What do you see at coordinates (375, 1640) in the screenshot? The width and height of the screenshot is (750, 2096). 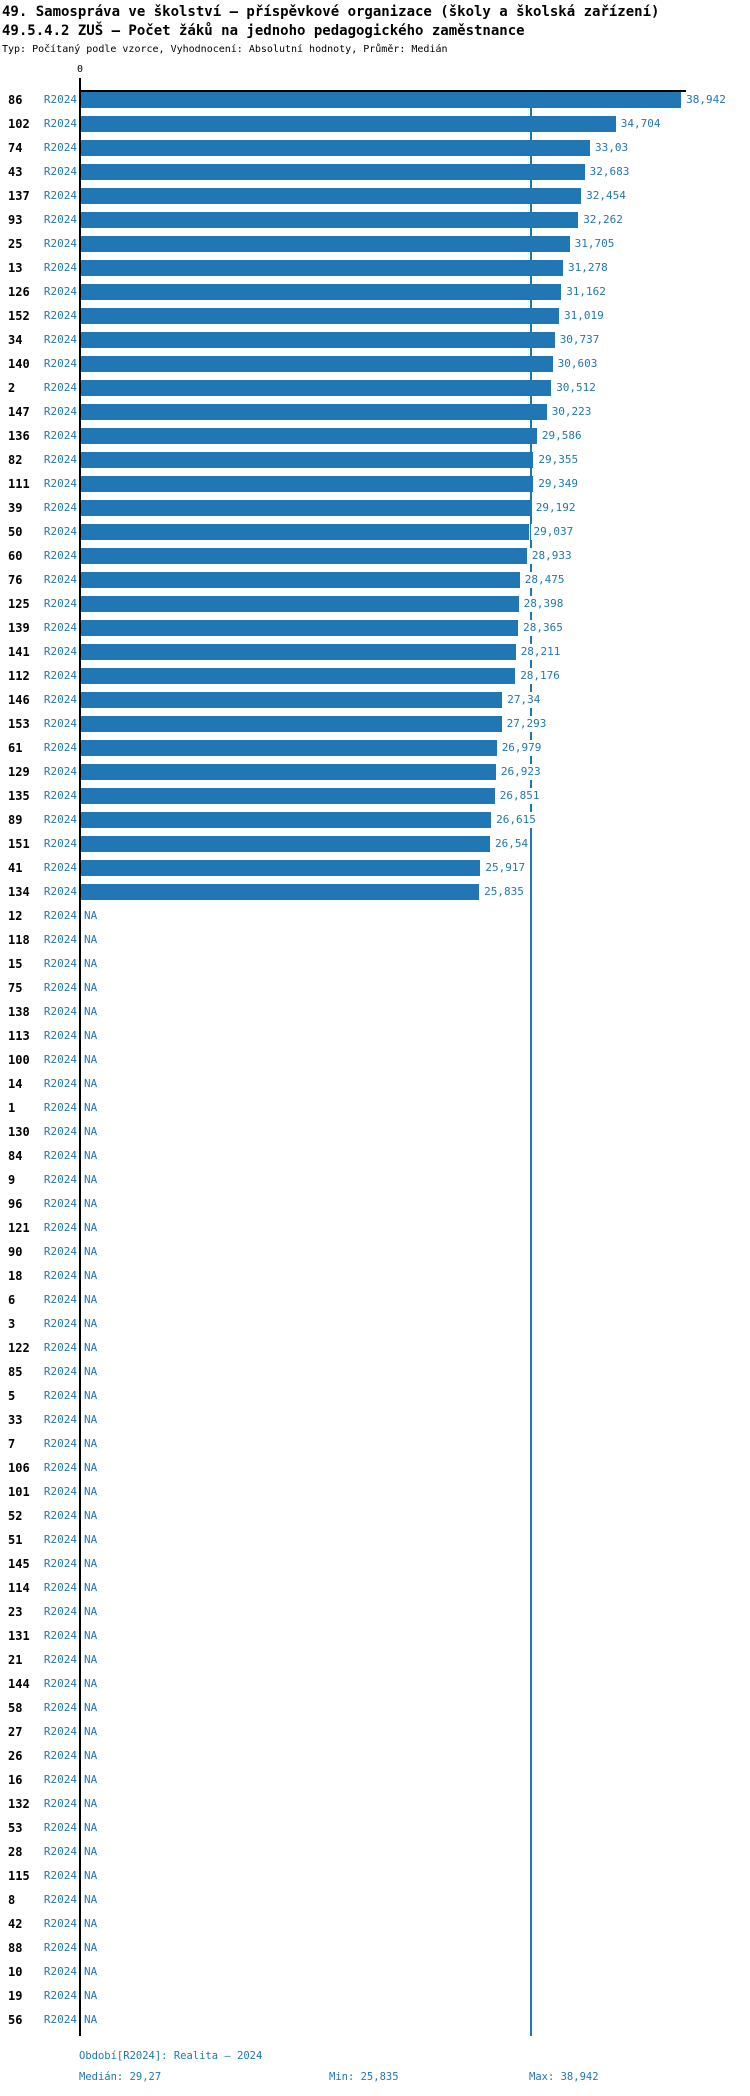 I see `chart-row: 131 R2024 NA` at bounding box center [375, 1640].